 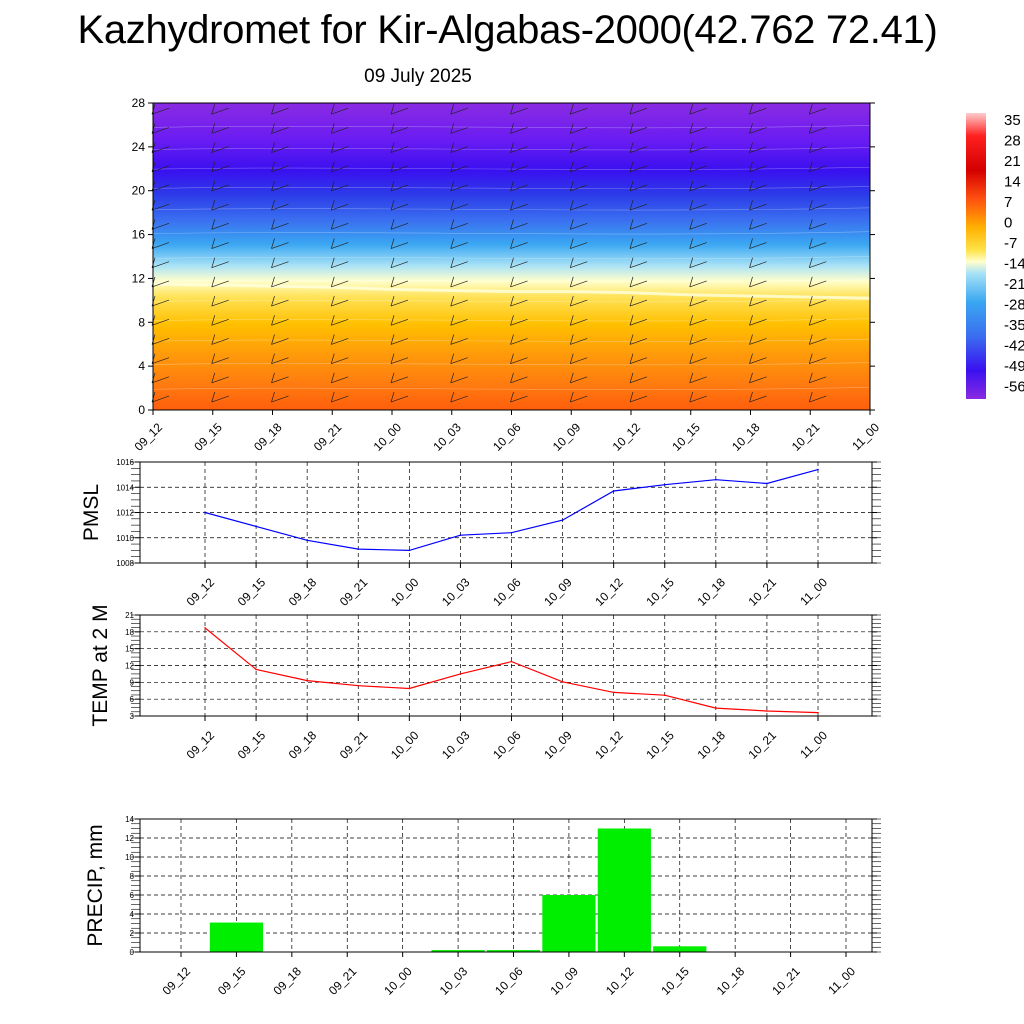 I want to click on panel-frame, so click(x=506, y=665).